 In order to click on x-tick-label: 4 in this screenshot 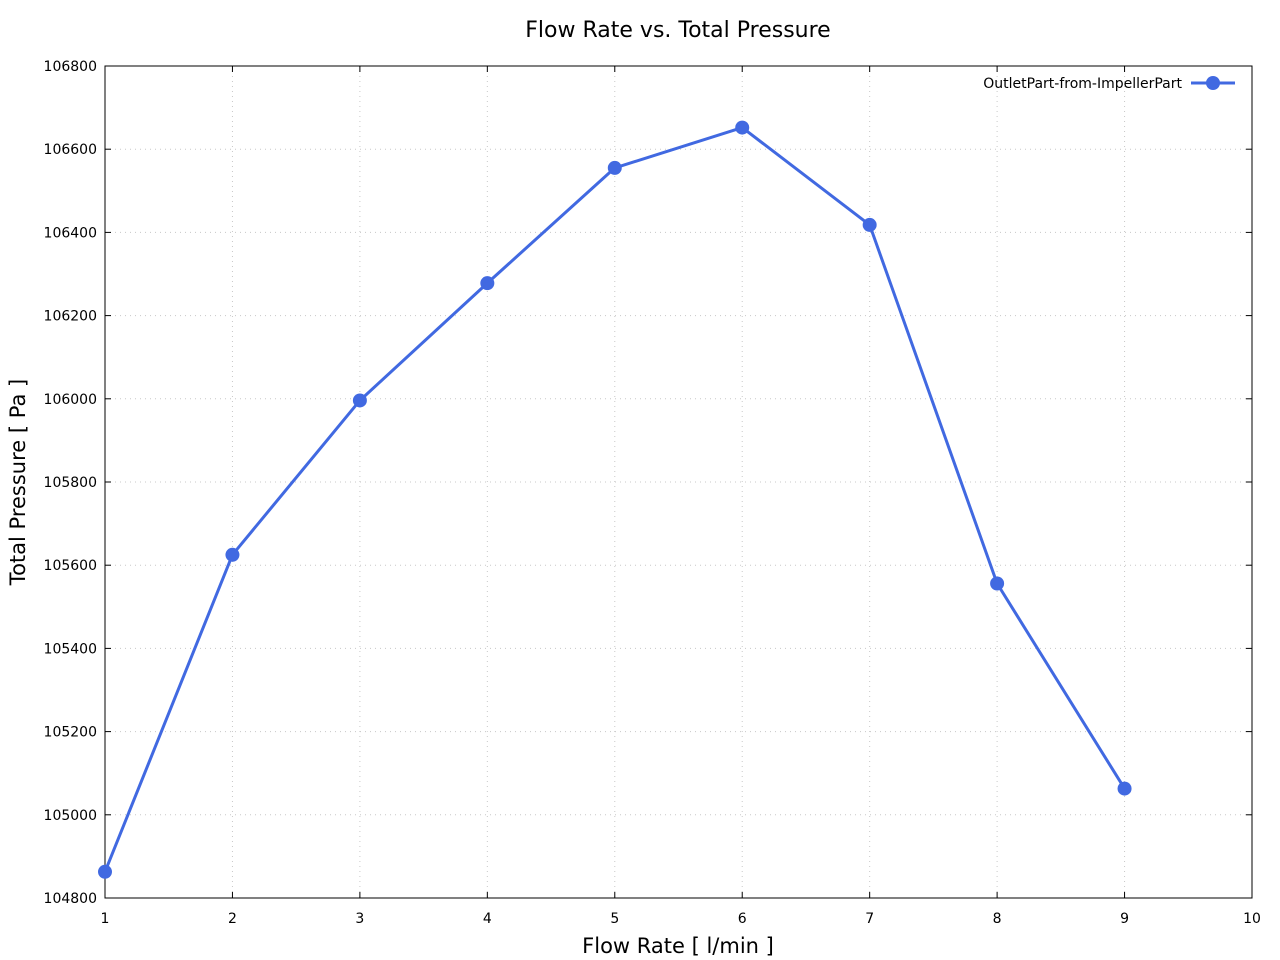, I will do `click(487, 919)`.